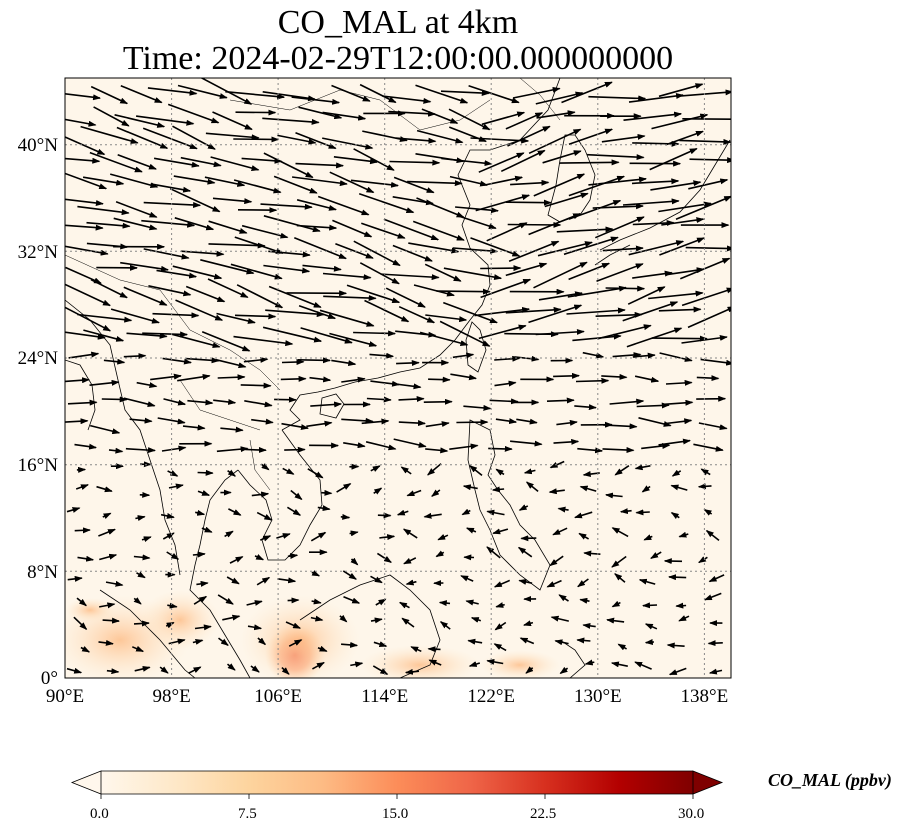 The width and height of the screenshot is (922, 836). Describe the element at coordinates (395, 814) in the screenshot. I see `colorbar-tick-label: 15.0` at that location.